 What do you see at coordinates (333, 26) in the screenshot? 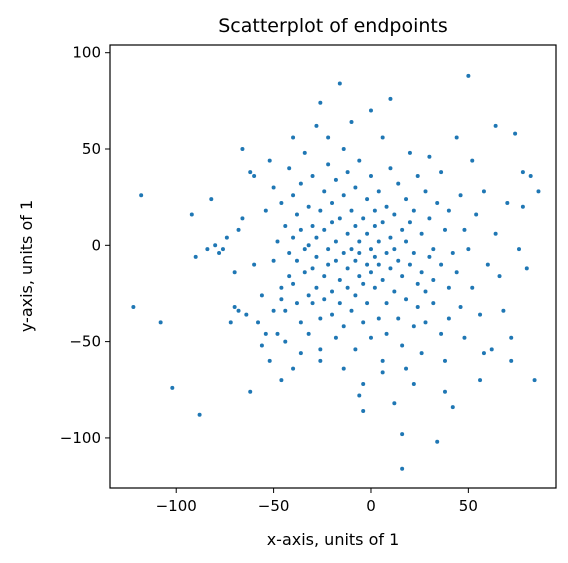
I see `chart-title: Scatterplot of endpoints` at bounding box center [333, 26].